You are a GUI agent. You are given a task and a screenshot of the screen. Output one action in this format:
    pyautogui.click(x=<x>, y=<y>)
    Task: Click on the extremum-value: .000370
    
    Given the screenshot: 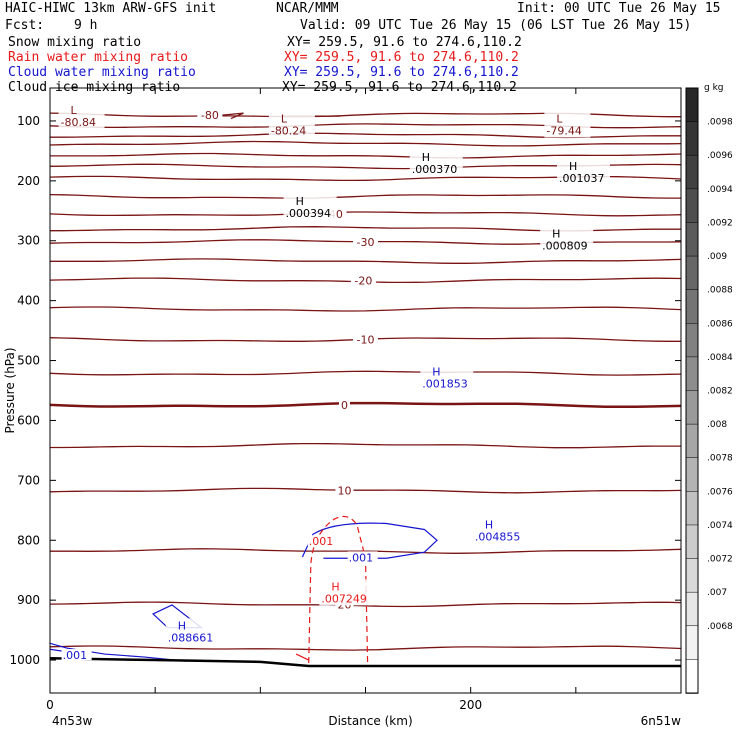 What is the action you would take?
    pyautogui.click(x=435, y=169)
    